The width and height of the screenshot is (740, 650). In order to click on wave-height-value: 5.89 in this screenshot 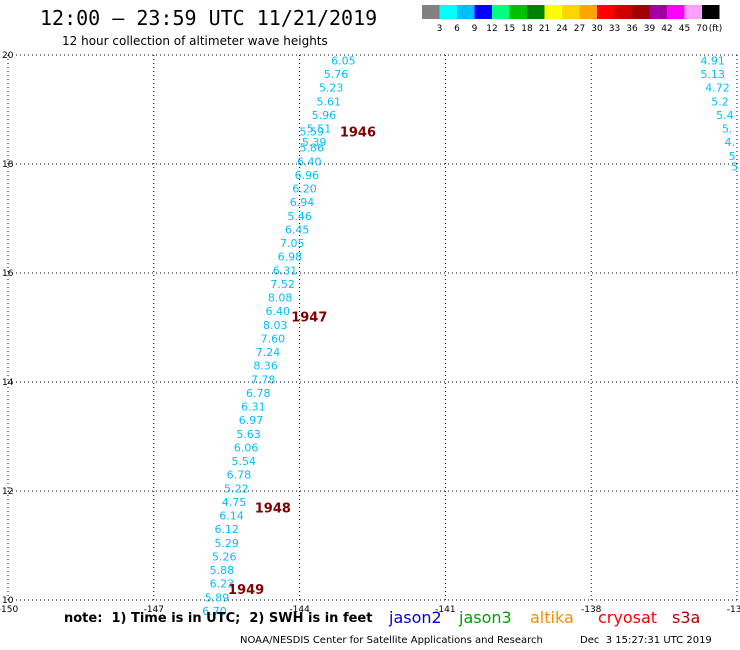, I will do `click(217, 597)`.